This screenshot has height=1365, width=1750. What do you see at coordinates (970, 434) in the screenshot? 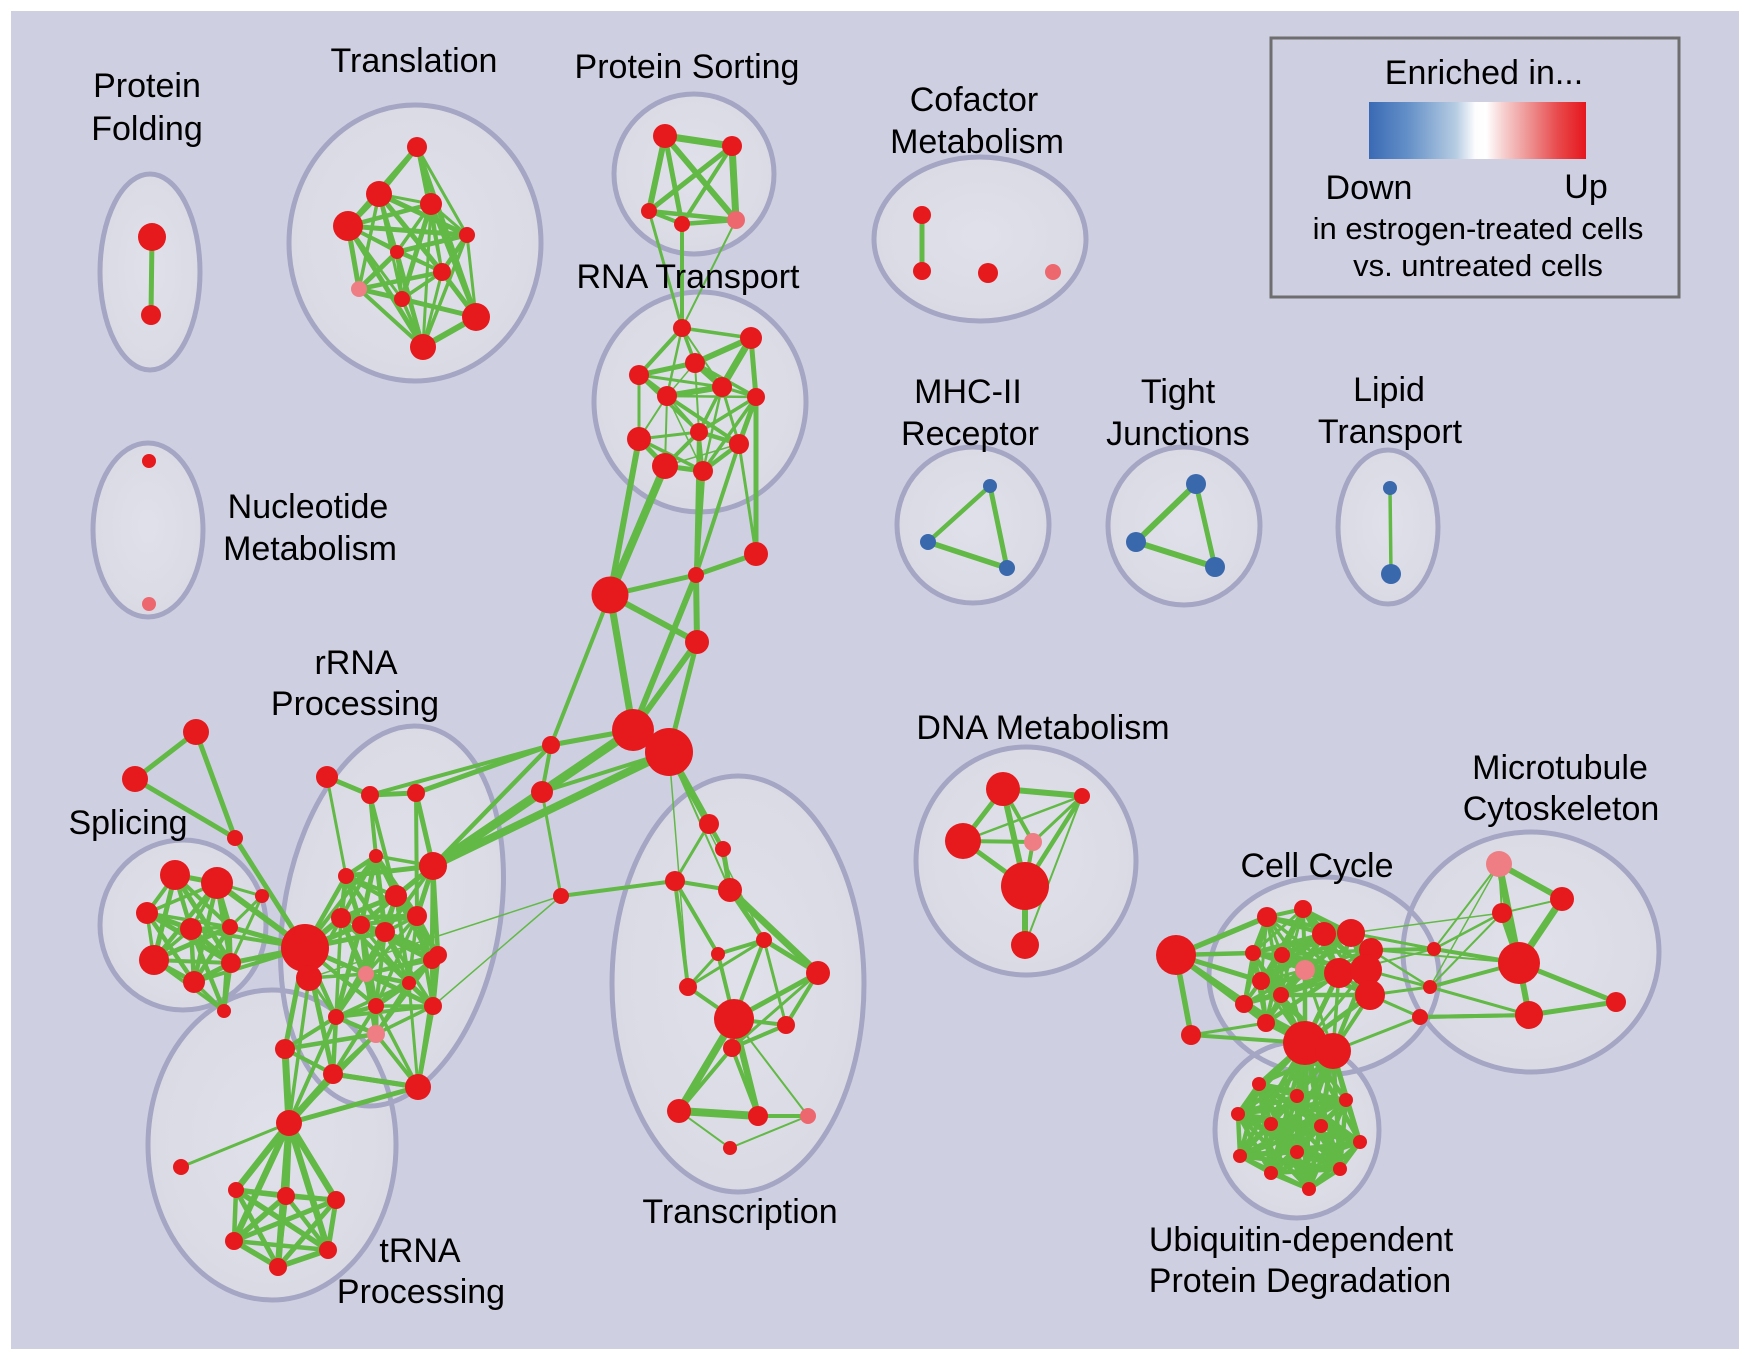
I see `svg-text: Receptor` at bounding box center [970, 434].